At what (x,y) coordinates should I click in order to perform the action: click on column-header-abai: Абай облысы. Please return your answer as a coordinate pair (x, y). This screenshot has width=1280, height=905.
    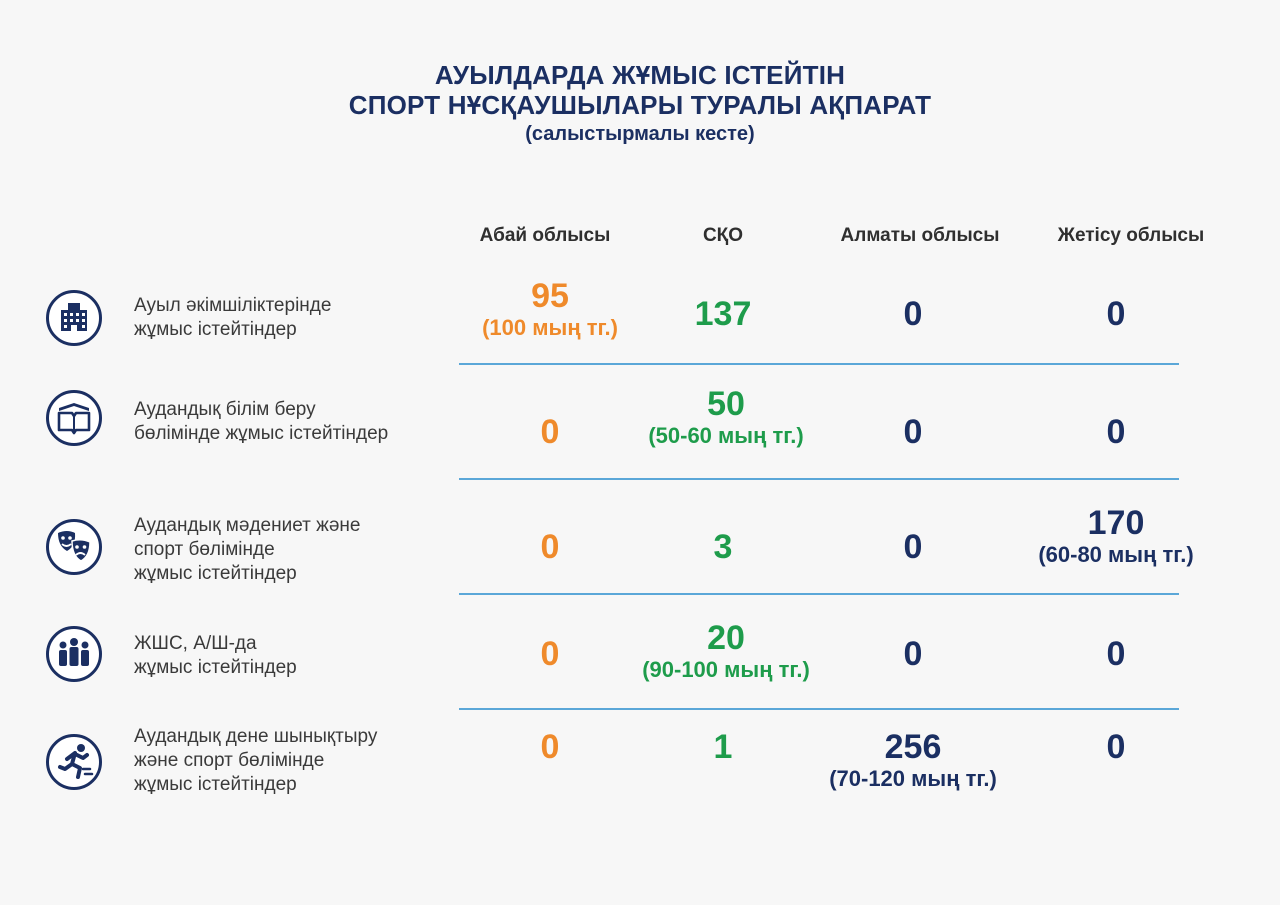
    Looking at the image, I should click on (545, 235).